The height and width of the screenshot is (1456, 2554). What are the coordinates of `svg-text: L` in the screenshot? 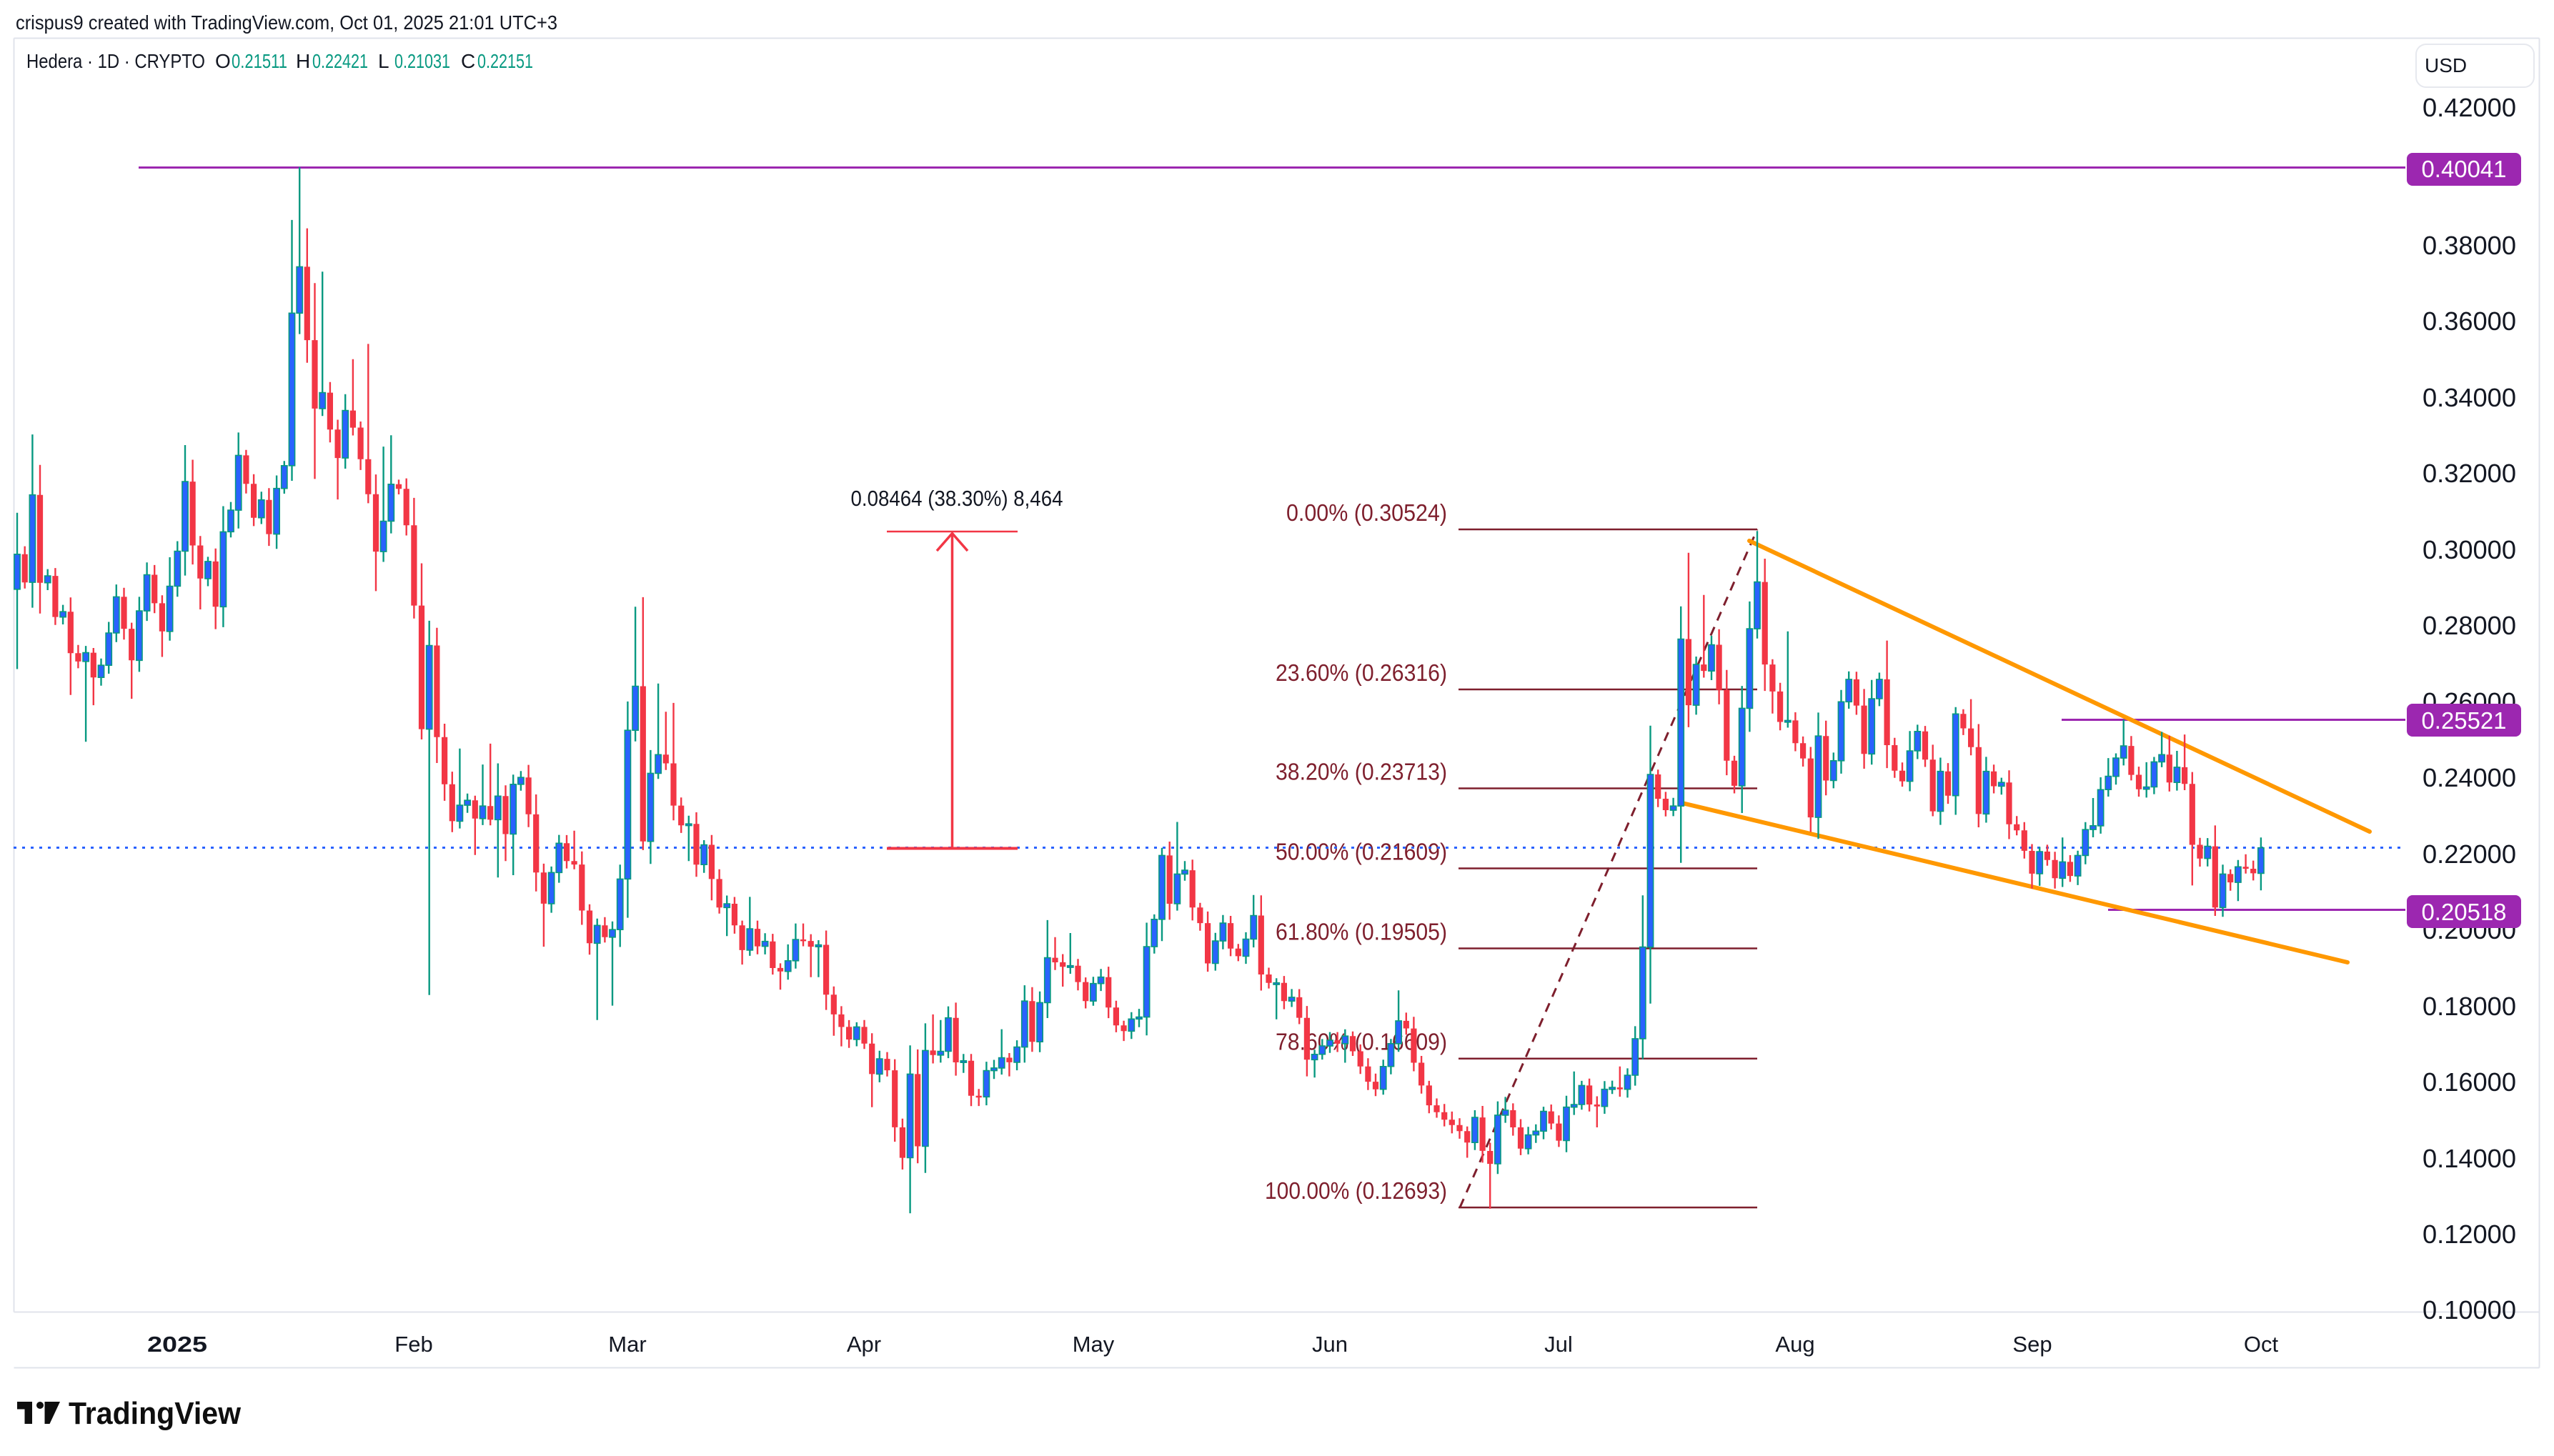 It's located at (383, 61).